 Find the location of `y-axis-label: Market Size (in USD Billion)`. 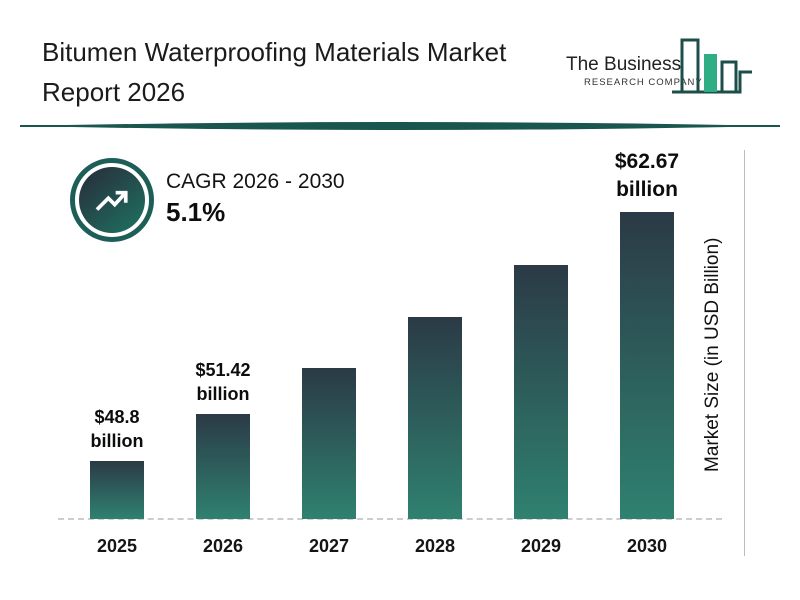

y-axis-label: Market Size (in USD Billion) is located at coordinates (712, 355).